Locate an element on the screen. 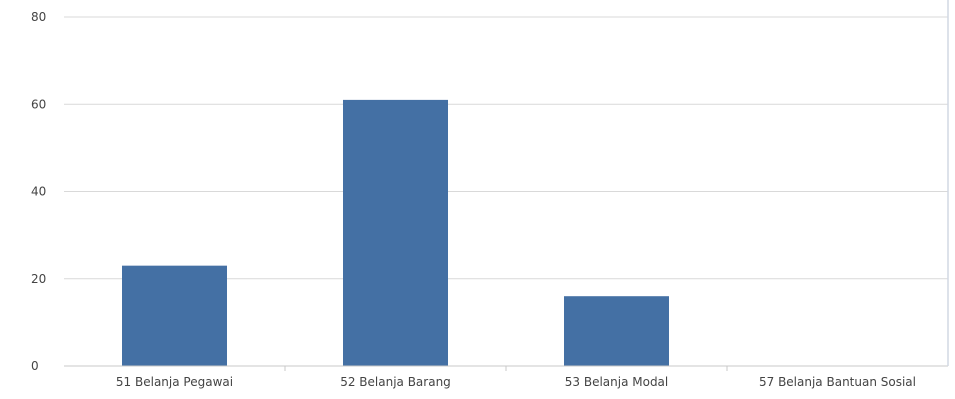 This screenshot has height=399, width=955. y-tick-label: 0 is located at coordinates (35, 366).